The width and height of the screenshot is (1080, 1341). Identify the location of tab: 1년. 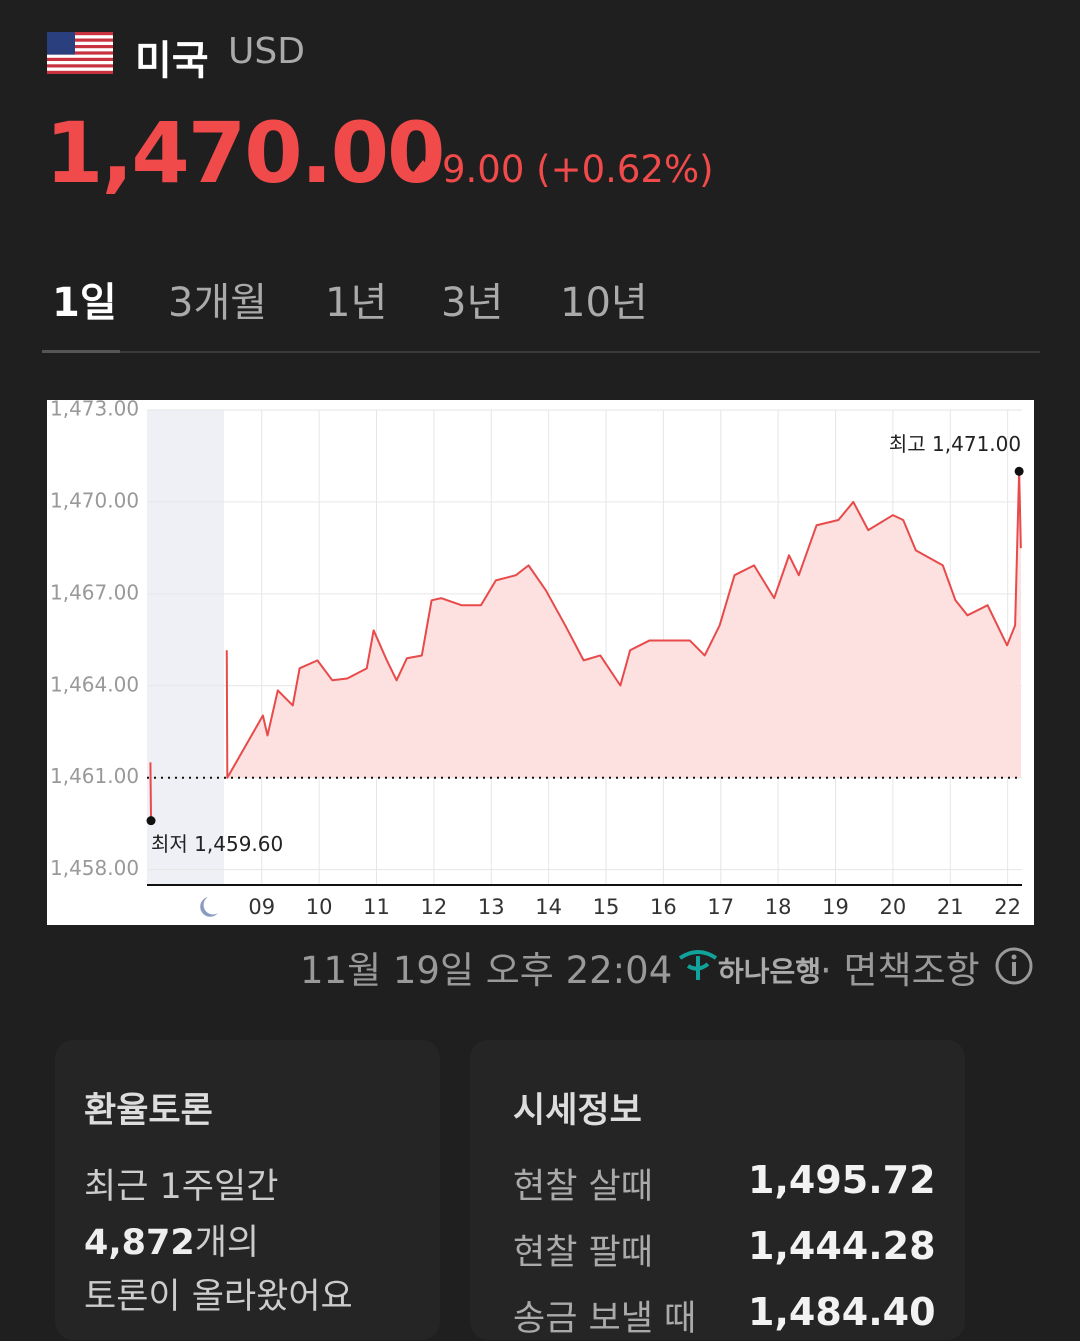
(356, 303).